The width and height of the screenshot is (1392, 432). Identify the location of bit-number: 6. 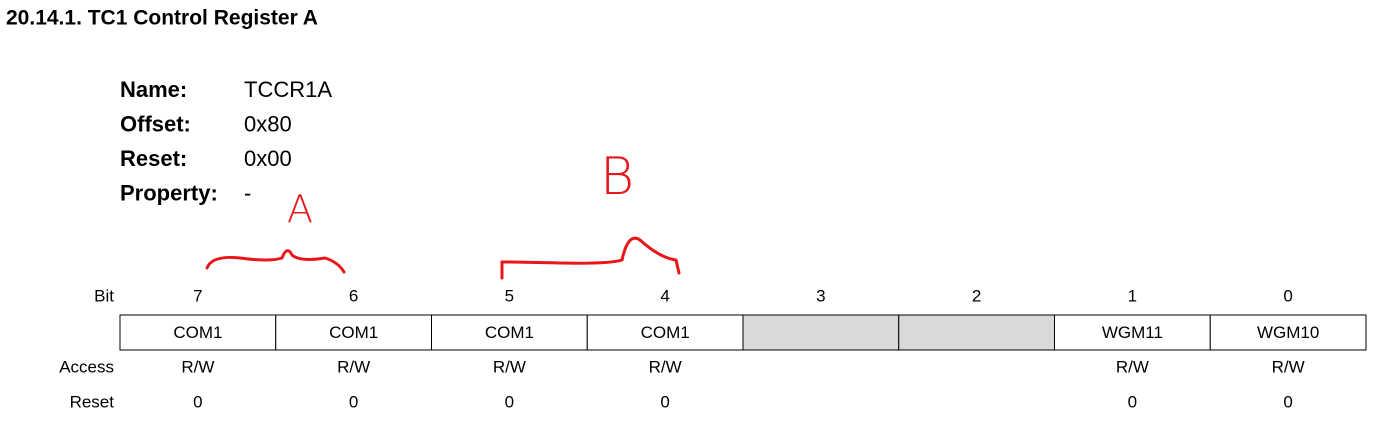
(353, 295).